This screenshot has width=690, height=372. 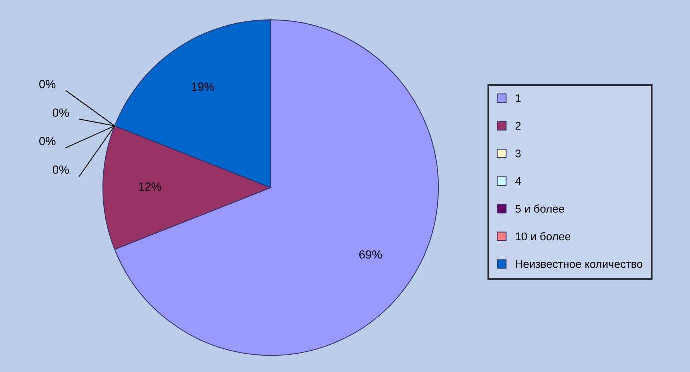 What do you see at coordinates (150, 186) in the screenshot?
I see `data-label: 12%` at bounding box center [150, 186].